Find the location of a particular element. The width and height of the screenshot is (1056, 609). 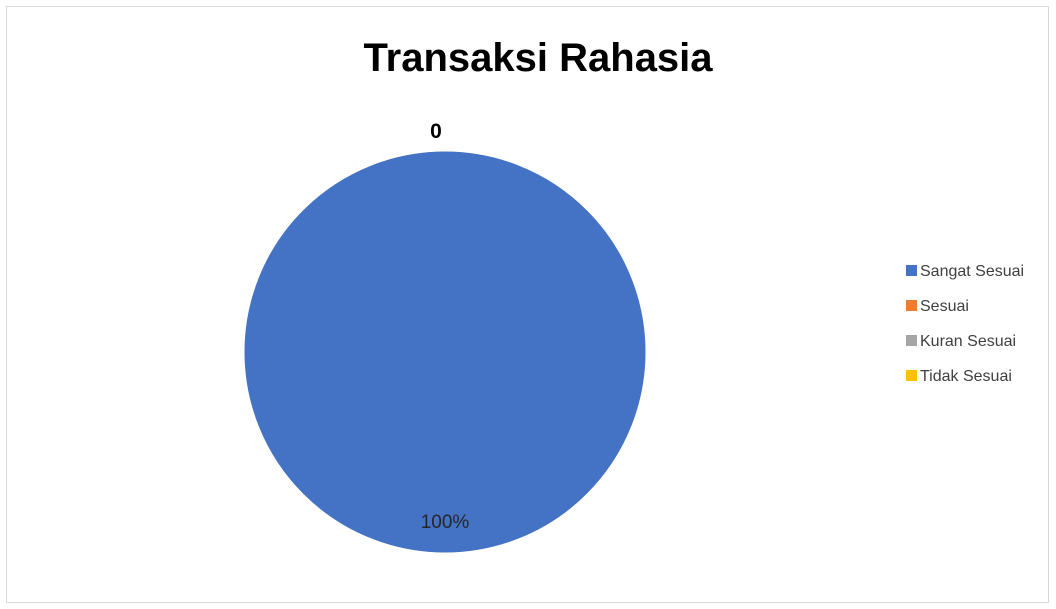

legend-swatch-sangat-sesuai is located at coordinates (911, 270).